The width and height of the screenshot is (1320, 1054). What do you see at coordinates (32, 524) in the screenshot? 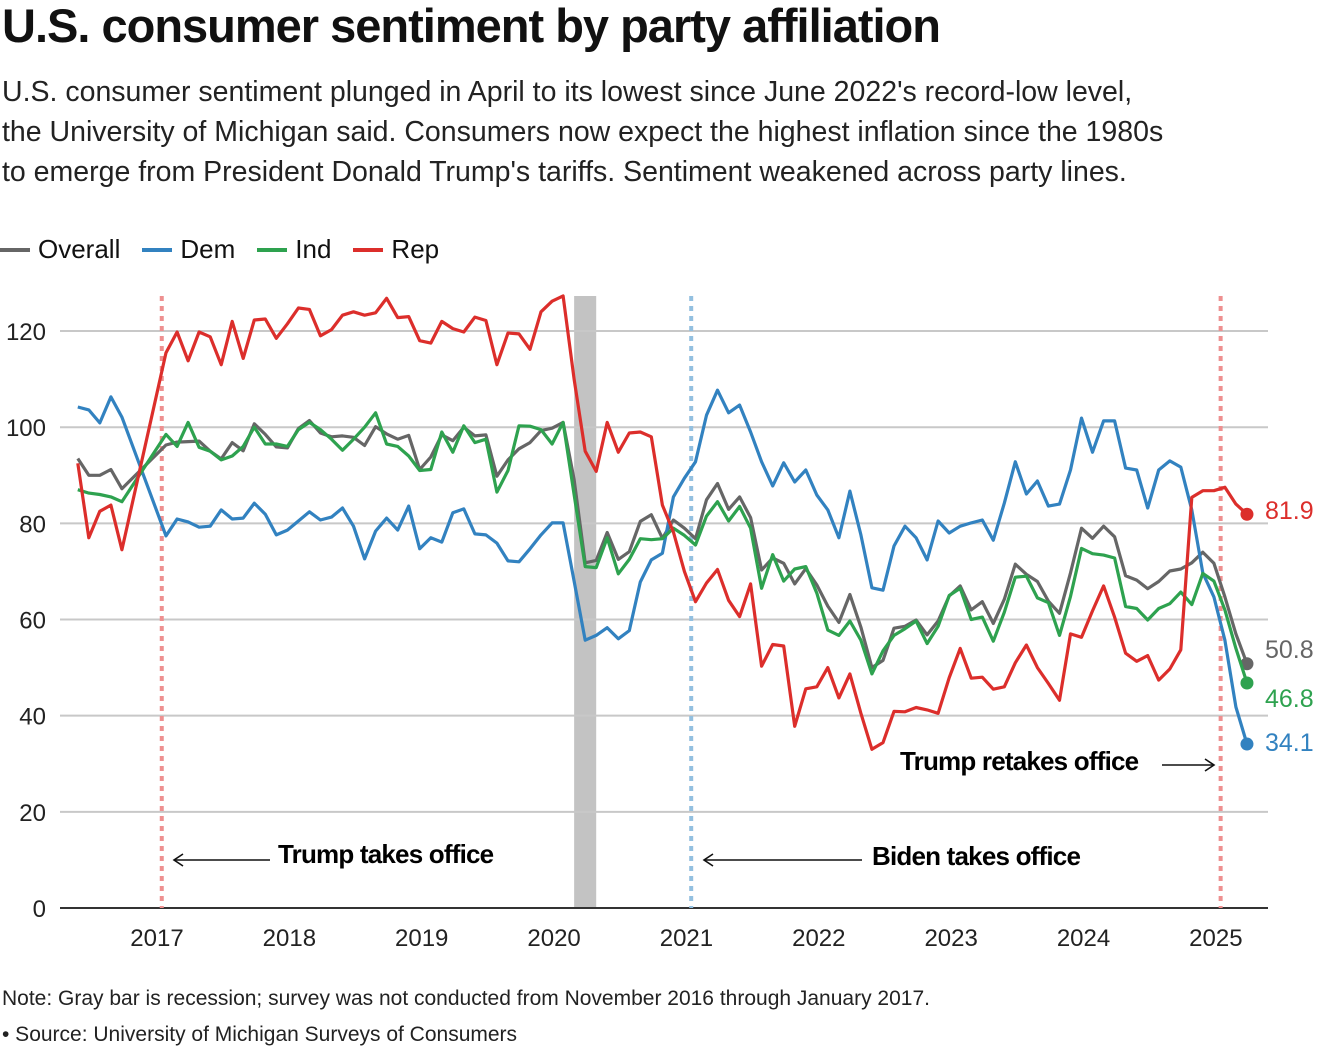
I see `y-tick-label: 80` at bounding box center [32, 524].